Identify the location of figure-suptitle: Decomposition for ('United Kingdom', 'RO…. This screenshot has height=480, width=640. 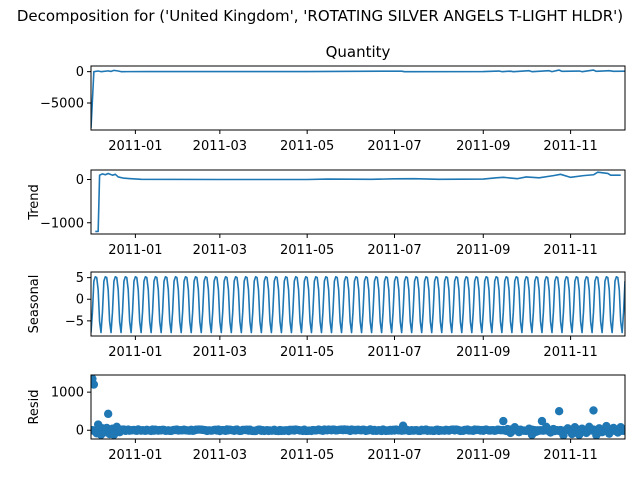
(320, 16).